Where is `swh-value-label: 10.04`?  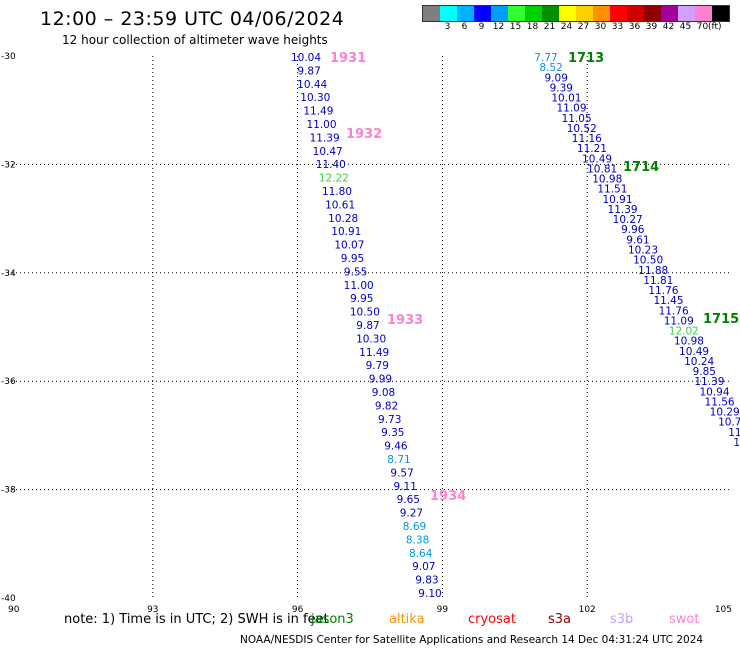 swh-value-label: 10.04 is located at coordinates (306, 58).